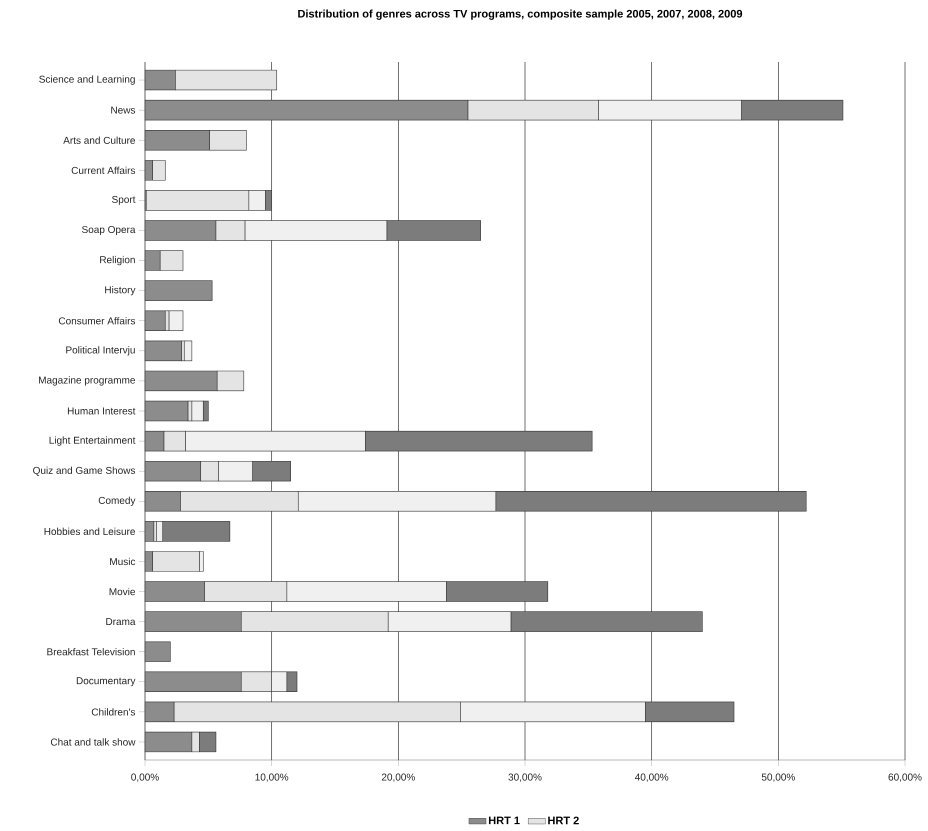 Image resolution: width=928 pixels, height=831 pixels. What do you see at coordinates (87, 381) in the screenshot?
I see `y-tick-label: Magazine programme` at bounding box center [87, 381].